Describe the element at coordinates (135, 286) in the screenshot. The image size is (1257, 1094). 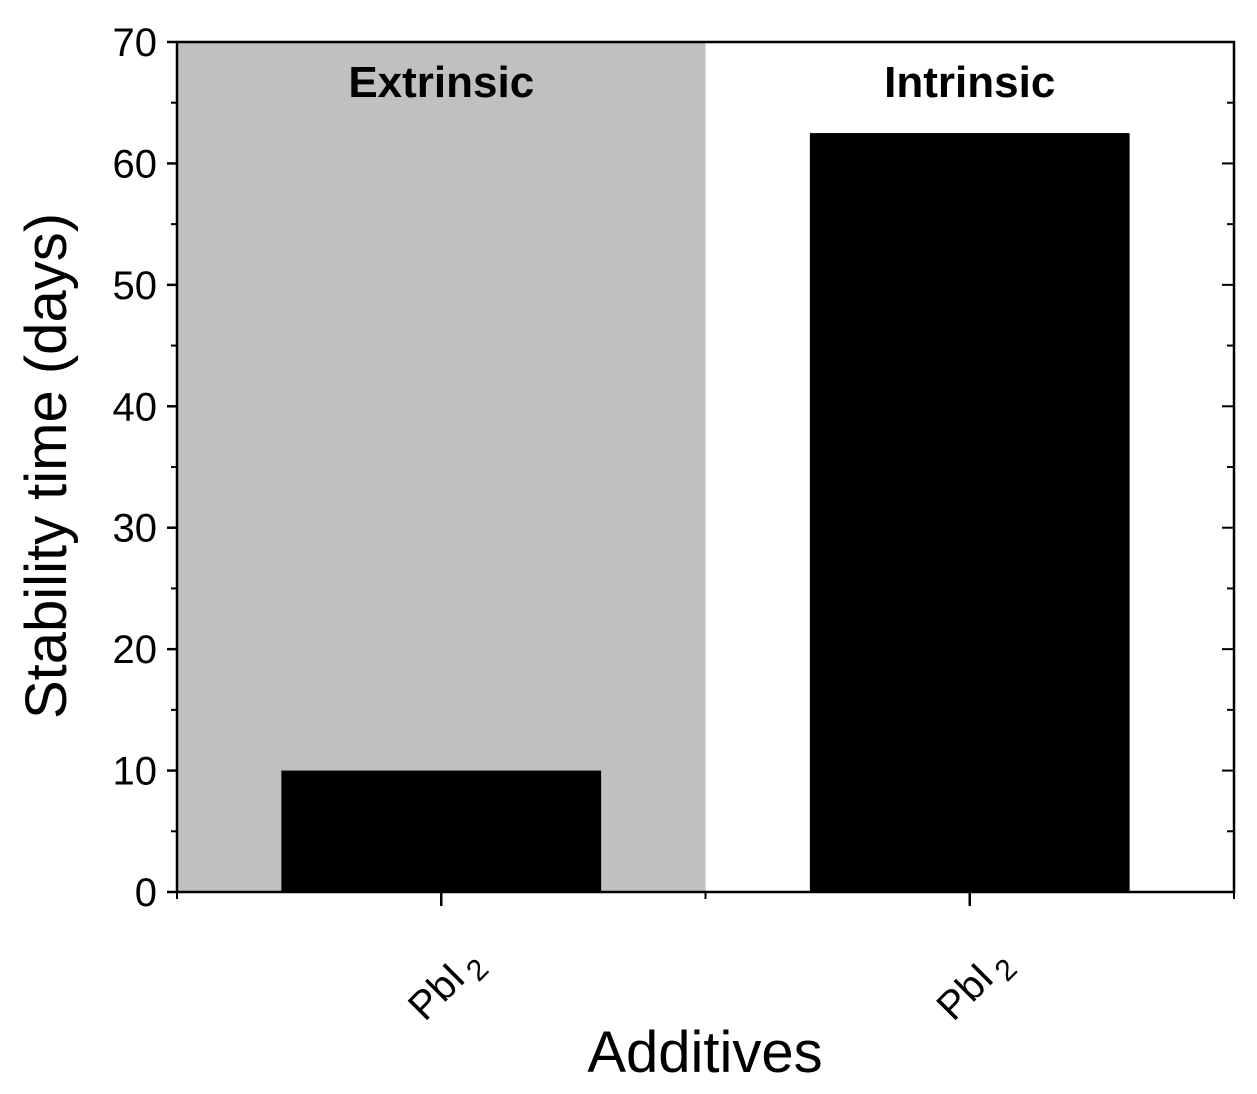
I see `y-tick-label: 50` at that location.